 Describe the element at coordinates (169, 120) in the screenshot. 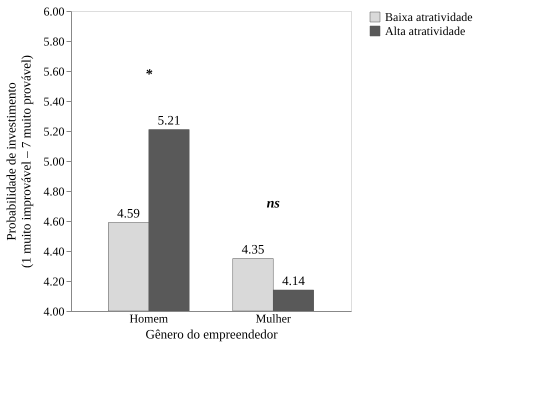

I see `data-label: 5.21` at that location.